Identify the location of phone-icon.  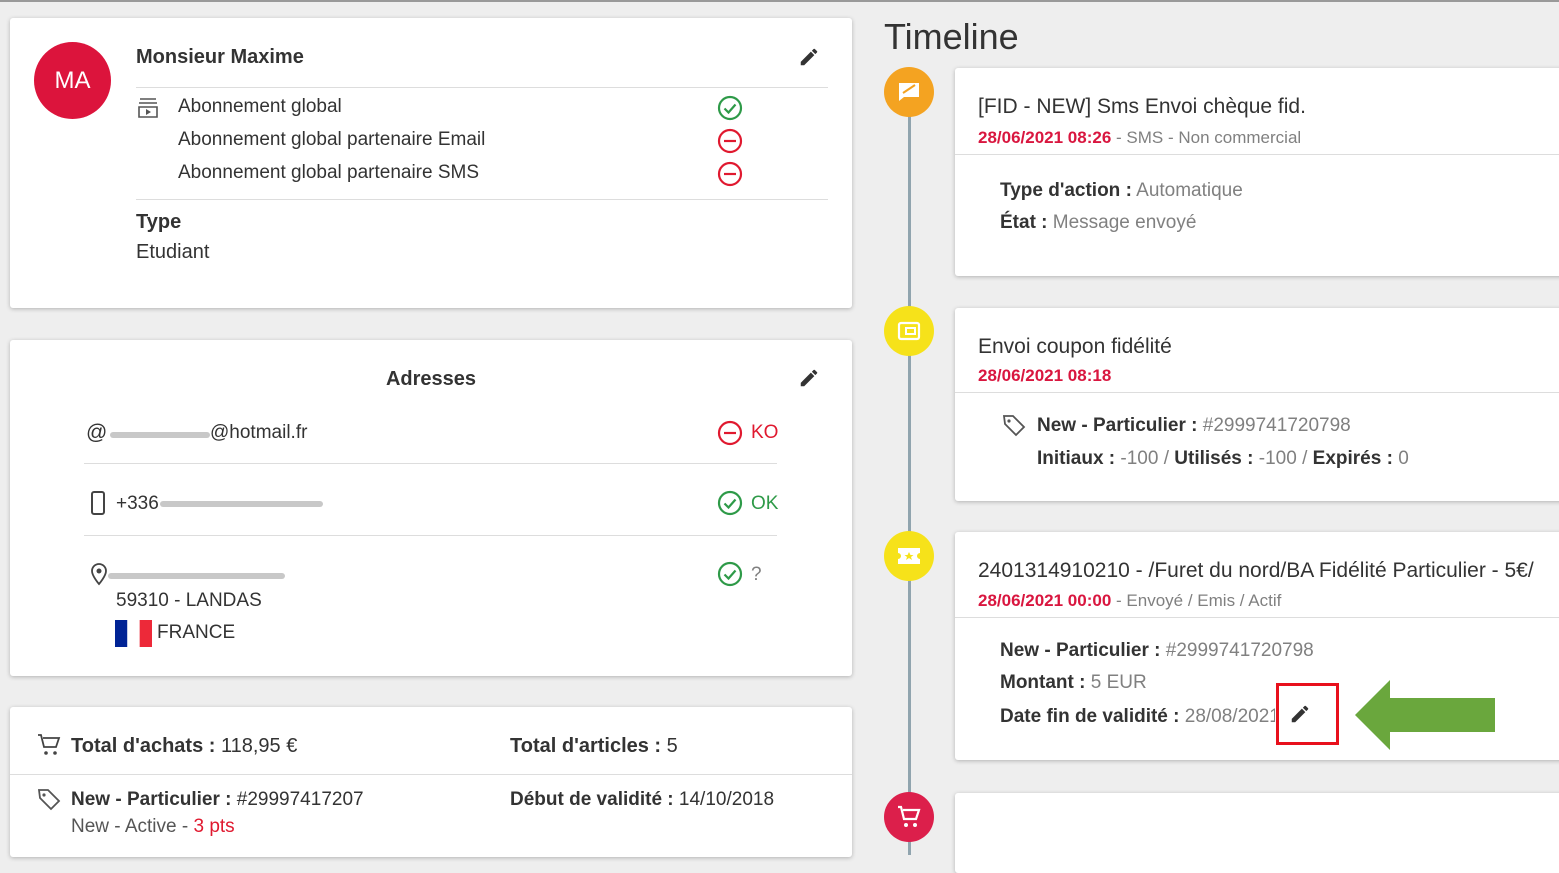
(98, 503).